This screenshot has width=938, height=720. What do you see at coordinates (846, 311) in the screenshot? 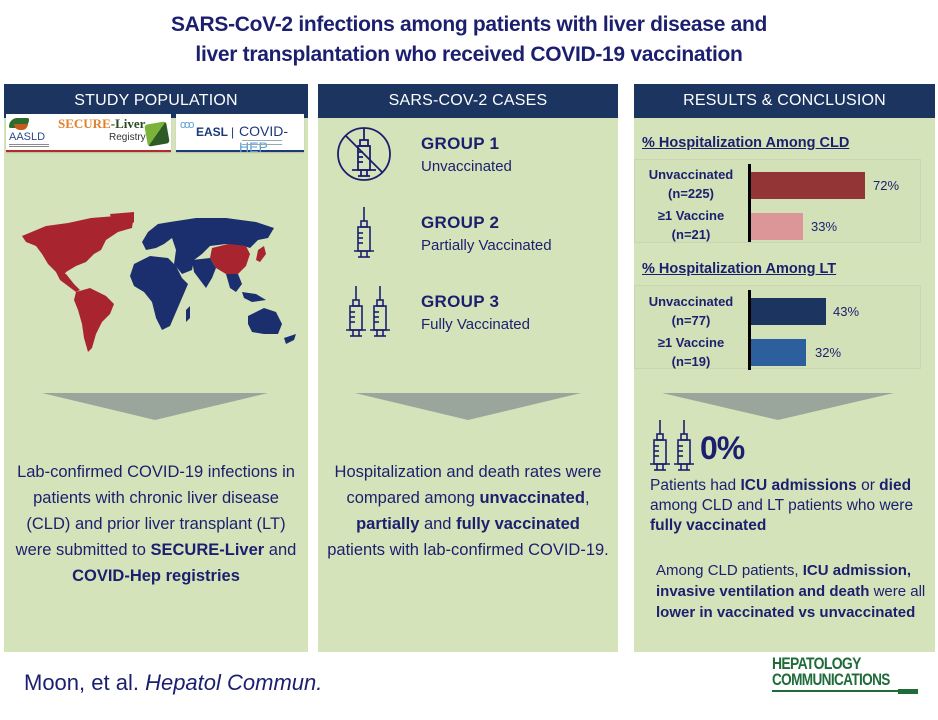
I see `chart-lt-value-unvaccinated: 43%` at bounding box center [846, 311].